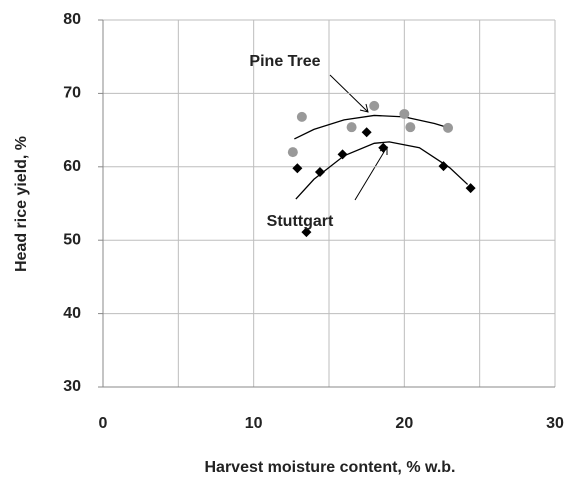 The image size is (571, 483). What do you see at coordinates (284, 61) in the screenshot?
I see `series-label: Pine Tree` at bounding box center [284, 61].